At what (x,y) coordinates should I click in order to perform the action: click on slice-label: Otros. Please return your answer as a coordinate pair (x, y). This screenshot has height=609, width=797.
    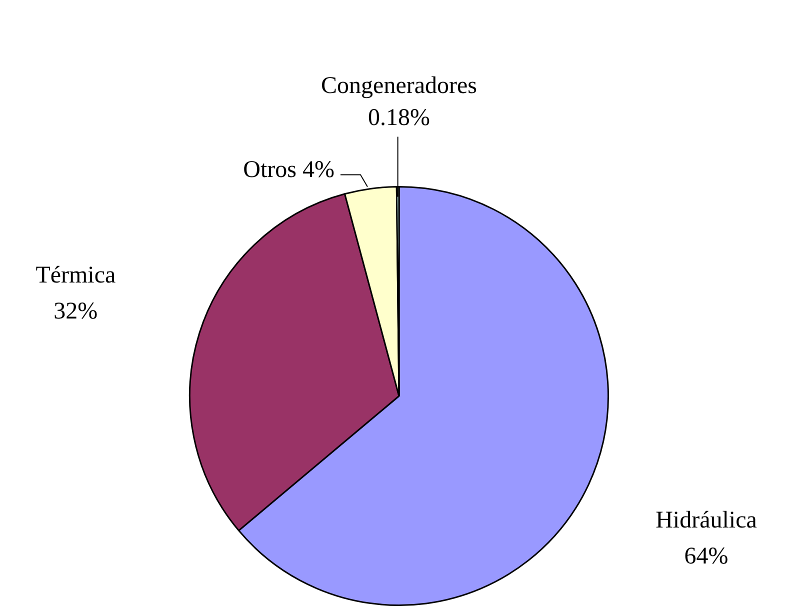
    Looking at the image, I should click on (269, 170).